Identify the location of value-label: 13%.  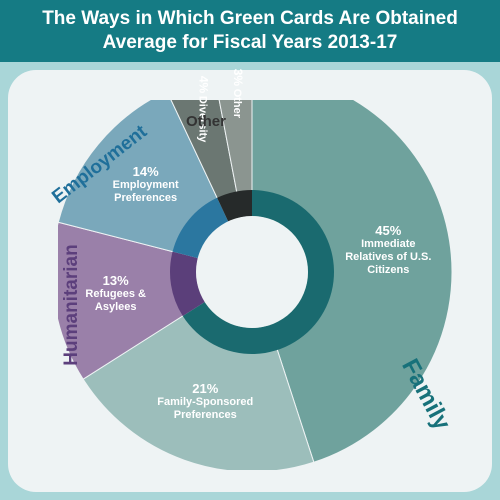
(115, 281).